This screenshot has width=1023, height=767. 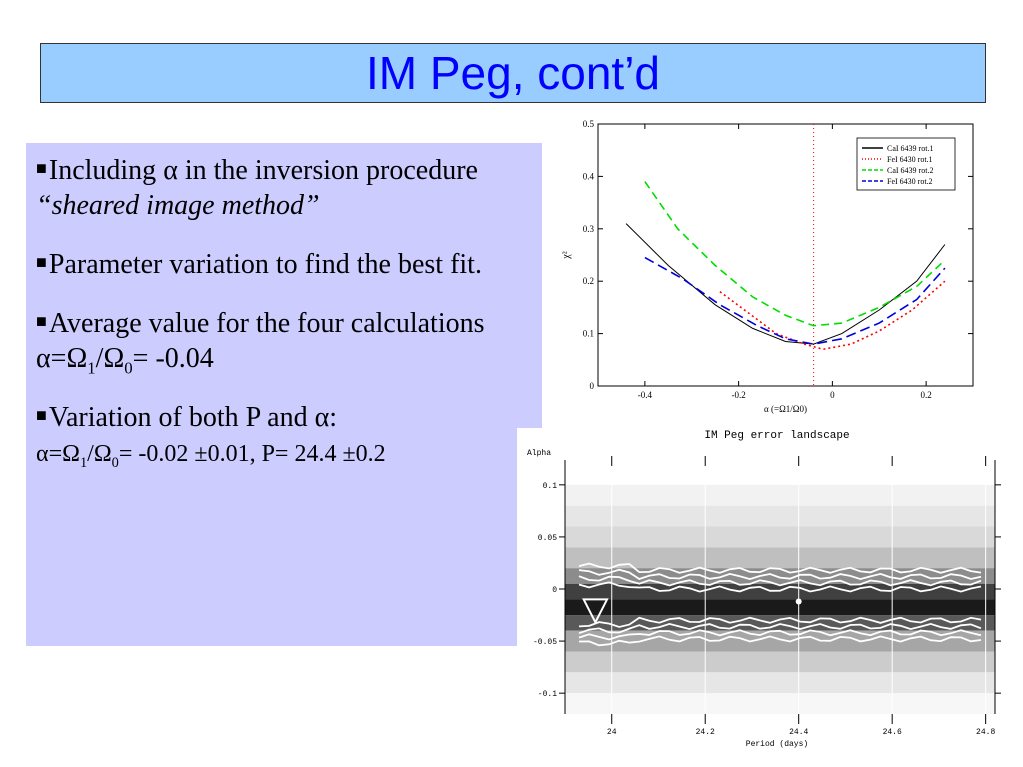 What do you see at coordinates (547, 694) in the screenshot?
I see `y-tick-label: -0.1` at bounding box center [547, 694].